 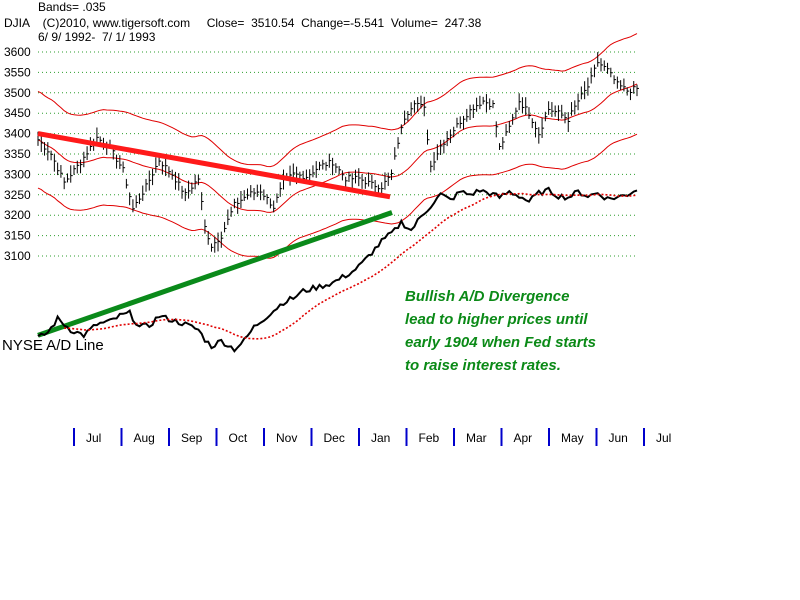 I want to click on month-label: Jan, so click(x=380, y=438).